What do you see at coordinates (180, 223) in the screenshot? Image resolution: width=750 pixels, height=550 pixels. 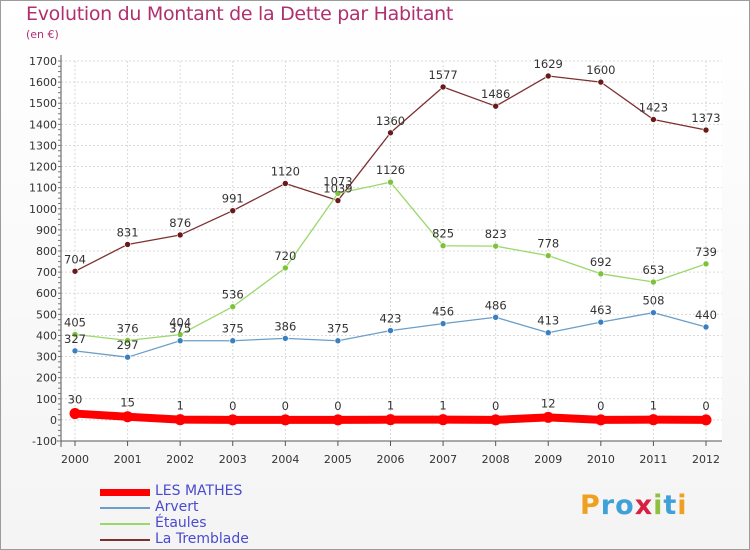 I see `data-label: 876` at bounding box center [180, 223].